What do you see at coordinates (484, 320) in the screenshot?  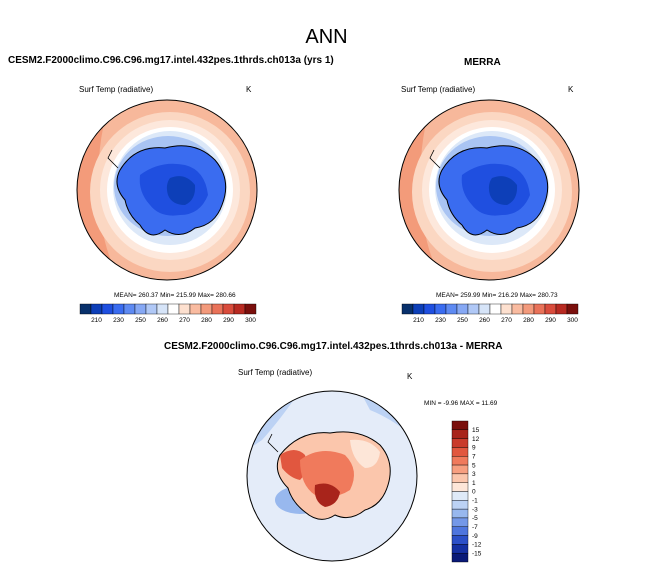 I see `colorbar-merra-tick-label: 260` at bounding box center [484, 320].